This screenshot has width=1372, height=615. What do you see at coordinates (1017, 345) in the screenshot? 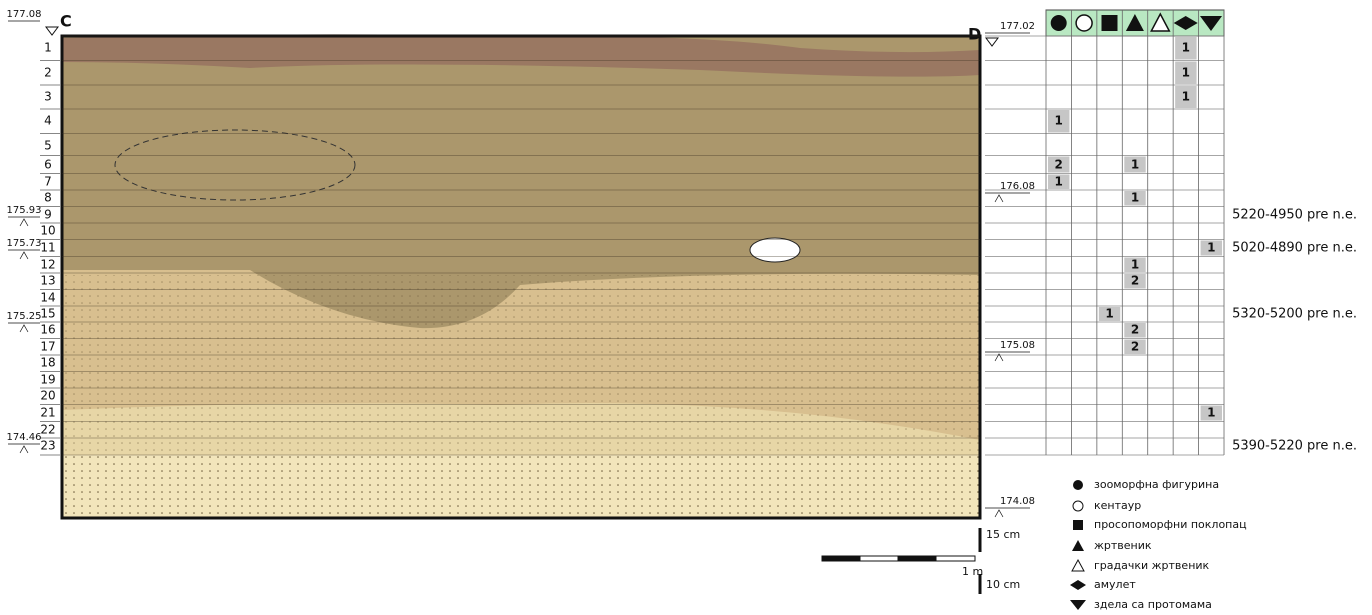
I see `elevation: 175.08` at bounding box center [1017, 345].